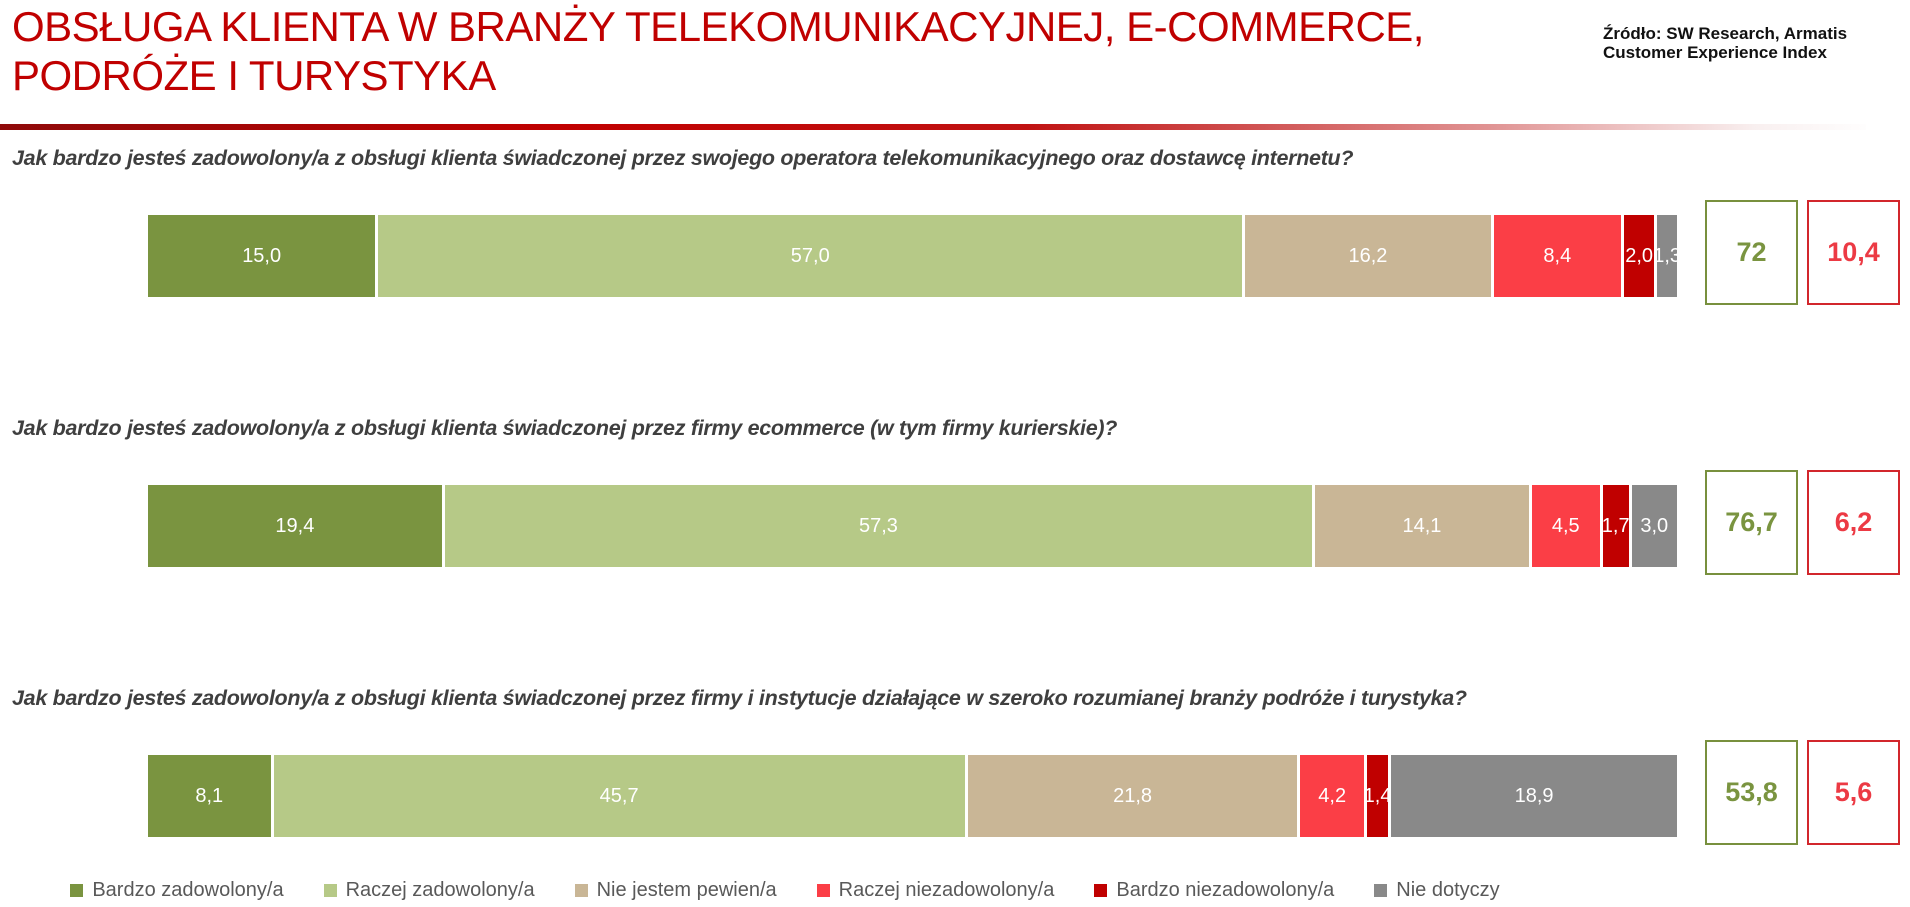 The height and width of the screenshot is (907, 1910). What do you see at coordinates (1225, 889) in the screenshot?
I see `legend-label: Bardzo niezadowolony/a` at bounding box center [1225, 889].